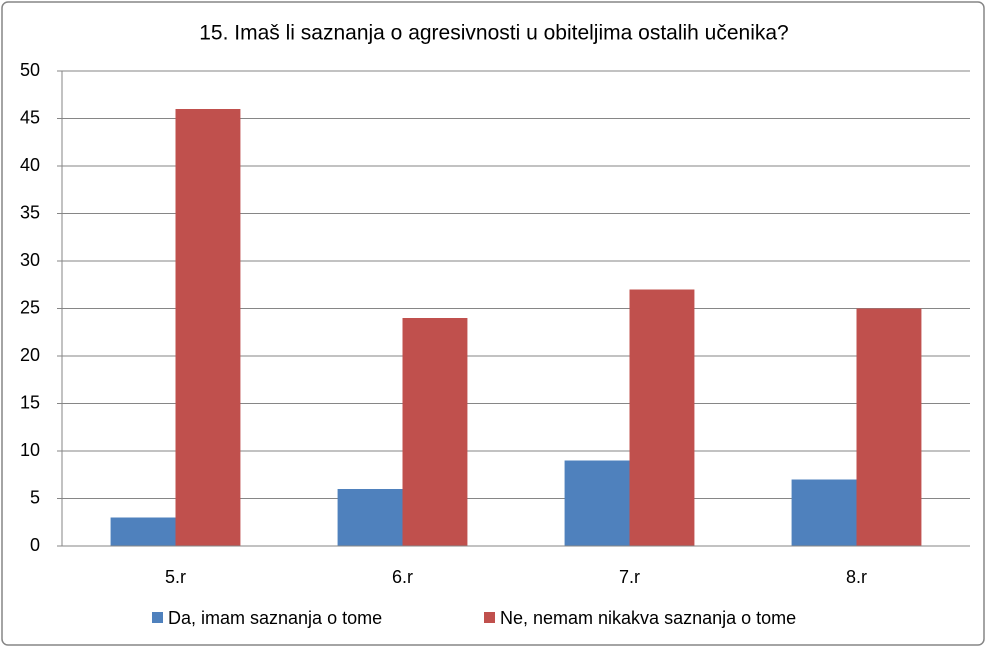 The height and width of the screenshot is (648, 987). Describe the element at coordinates (175, 577) in the screenshot. I see `x-tick-label: 5.r` at that location.